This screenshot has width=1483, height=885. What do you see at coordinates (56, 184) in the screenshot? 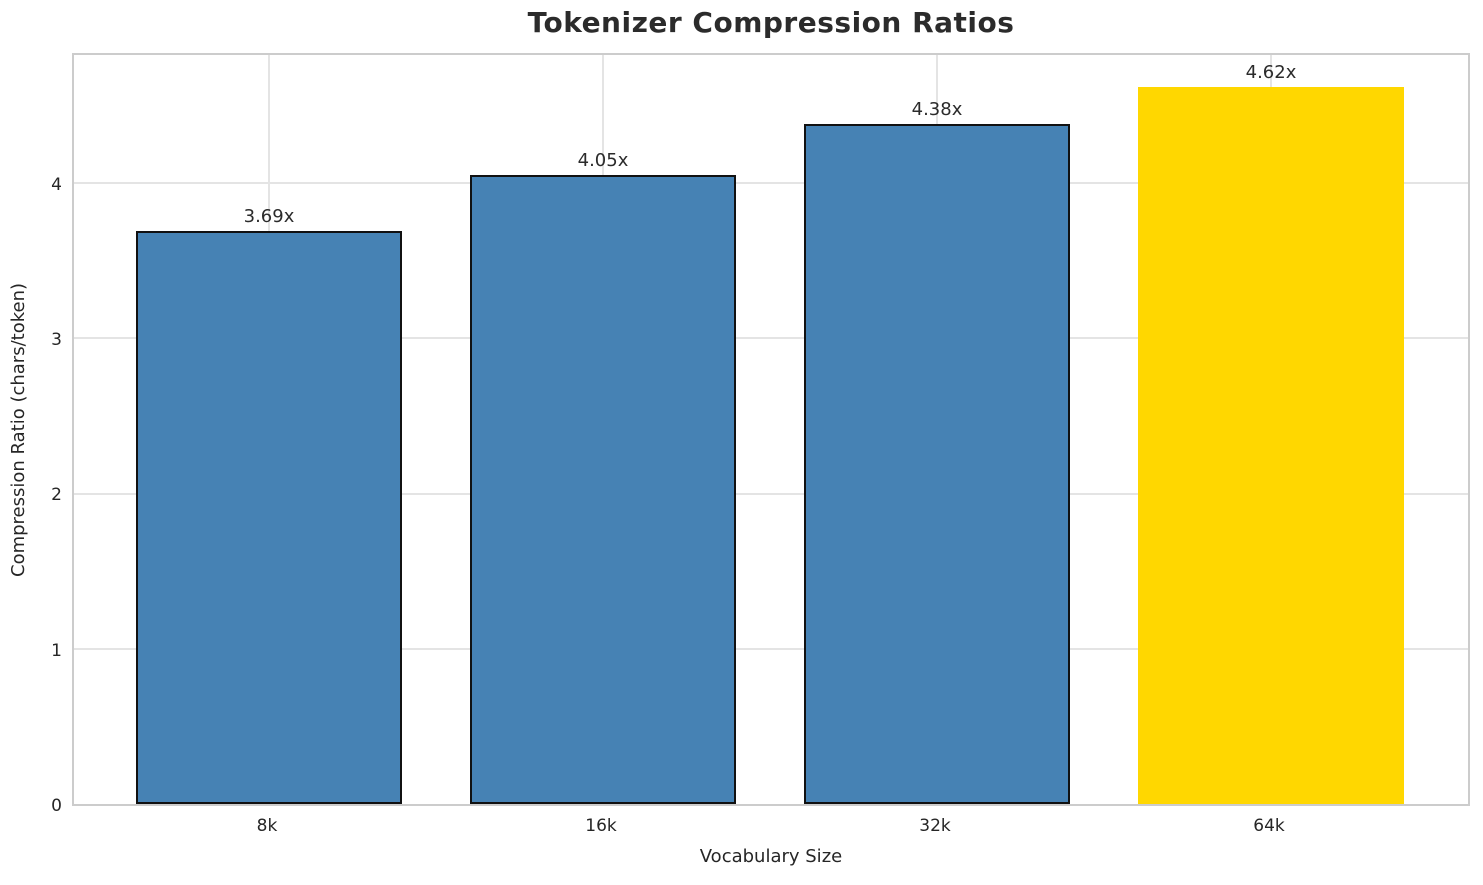
I see `y-tick-label: 4` at bounding box center [56, 184].